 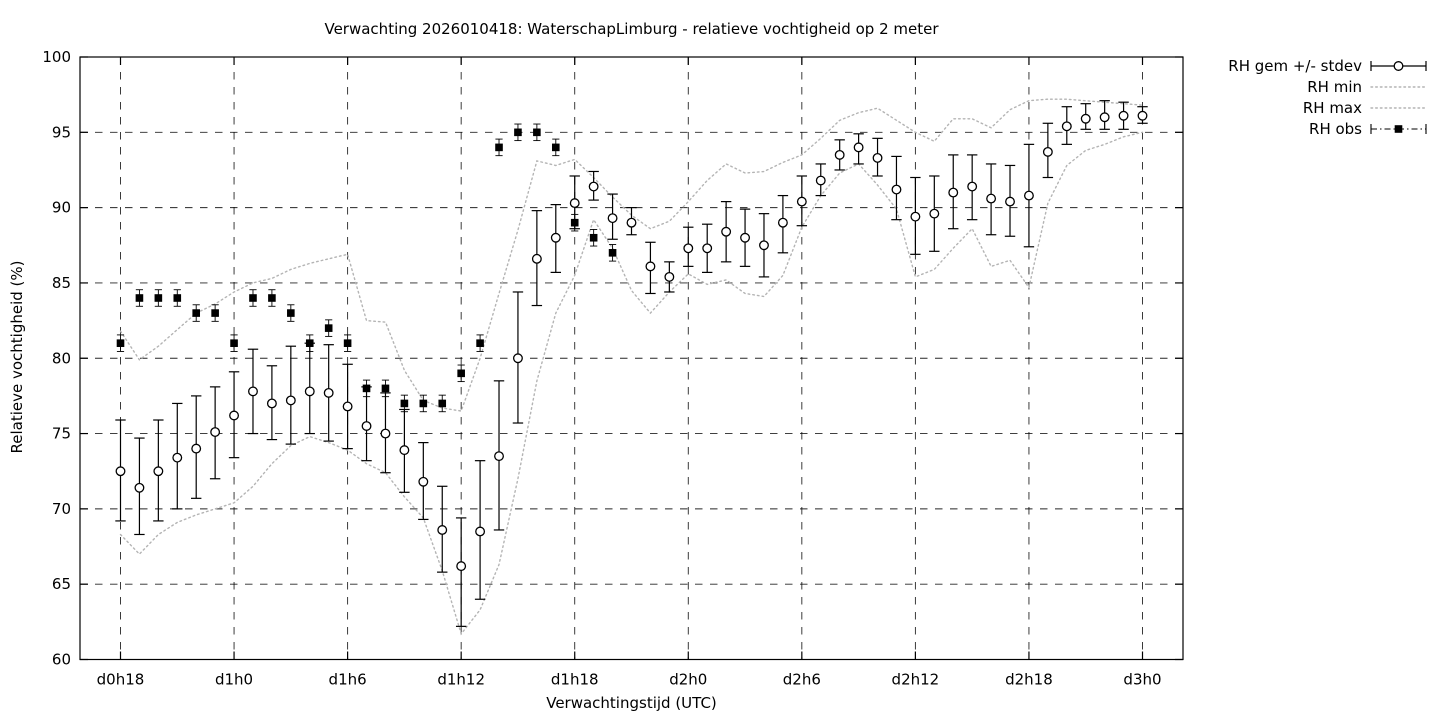 I want to click on y-tick-label: 100, so click(x=56, y=57).